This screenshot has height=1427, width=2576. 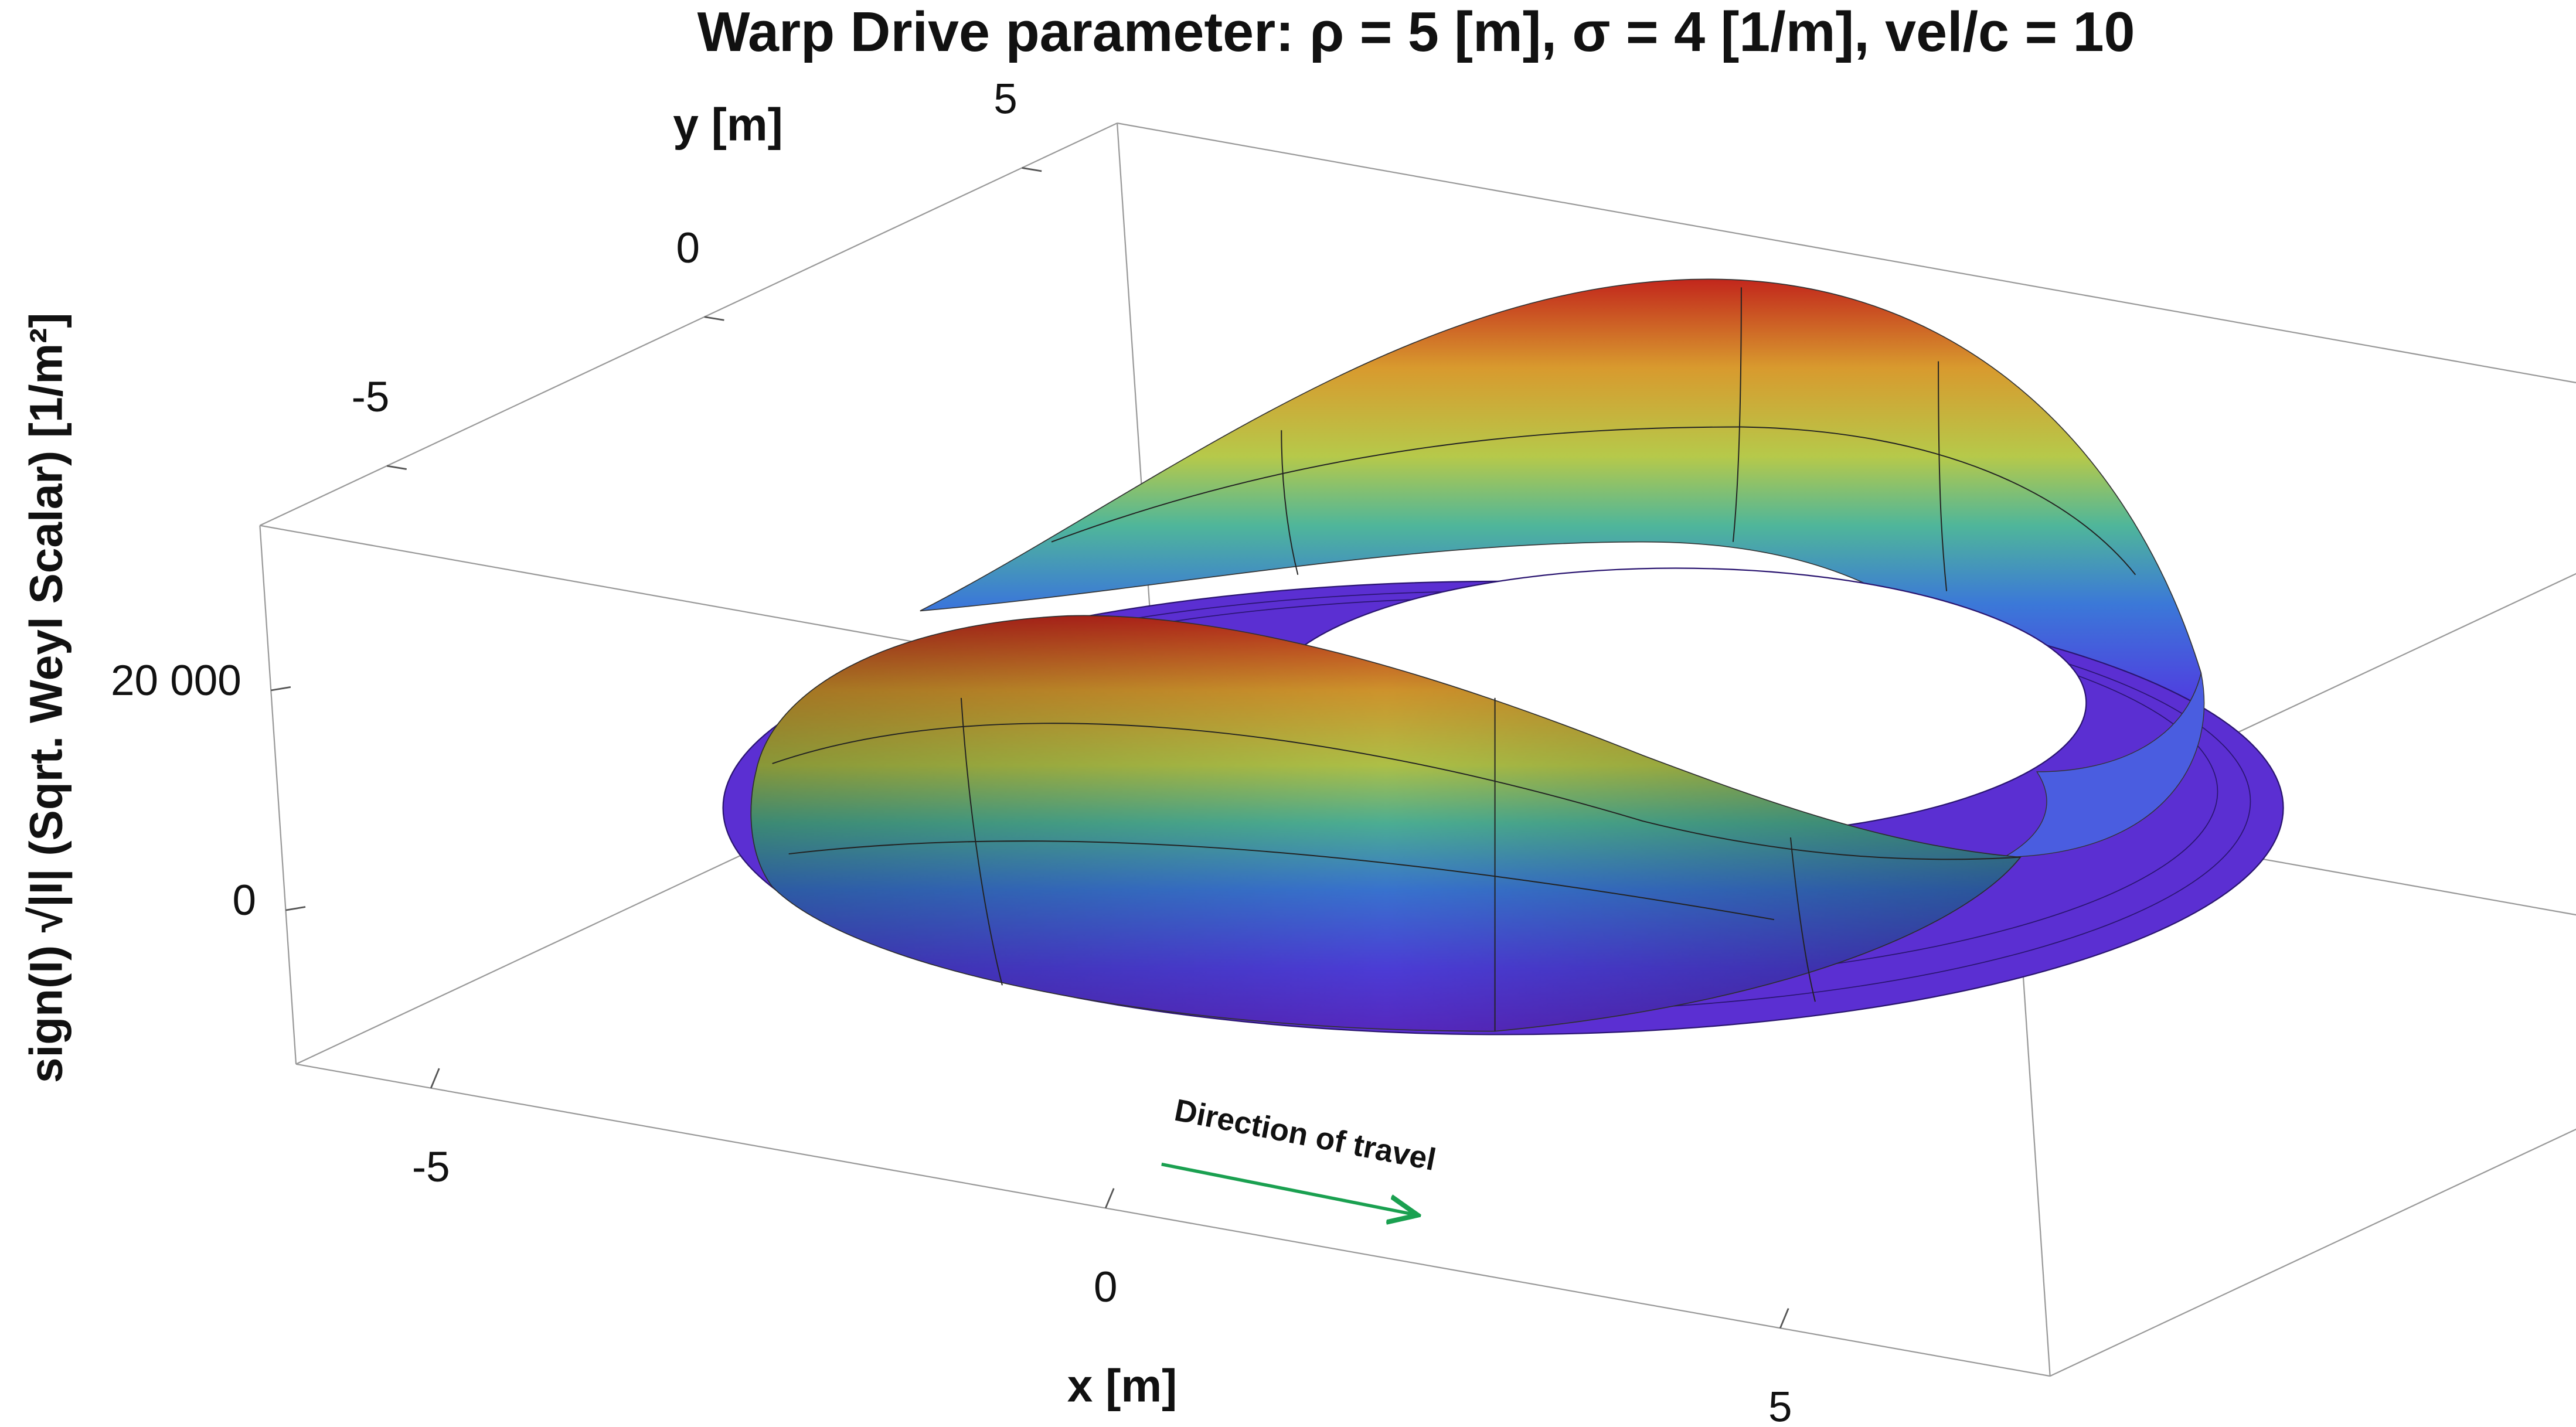 What do you see at coordinates (1106, 1287) in the screenshot?
I see `x-tick-label: 0` at bounding box center [1106, 1287].